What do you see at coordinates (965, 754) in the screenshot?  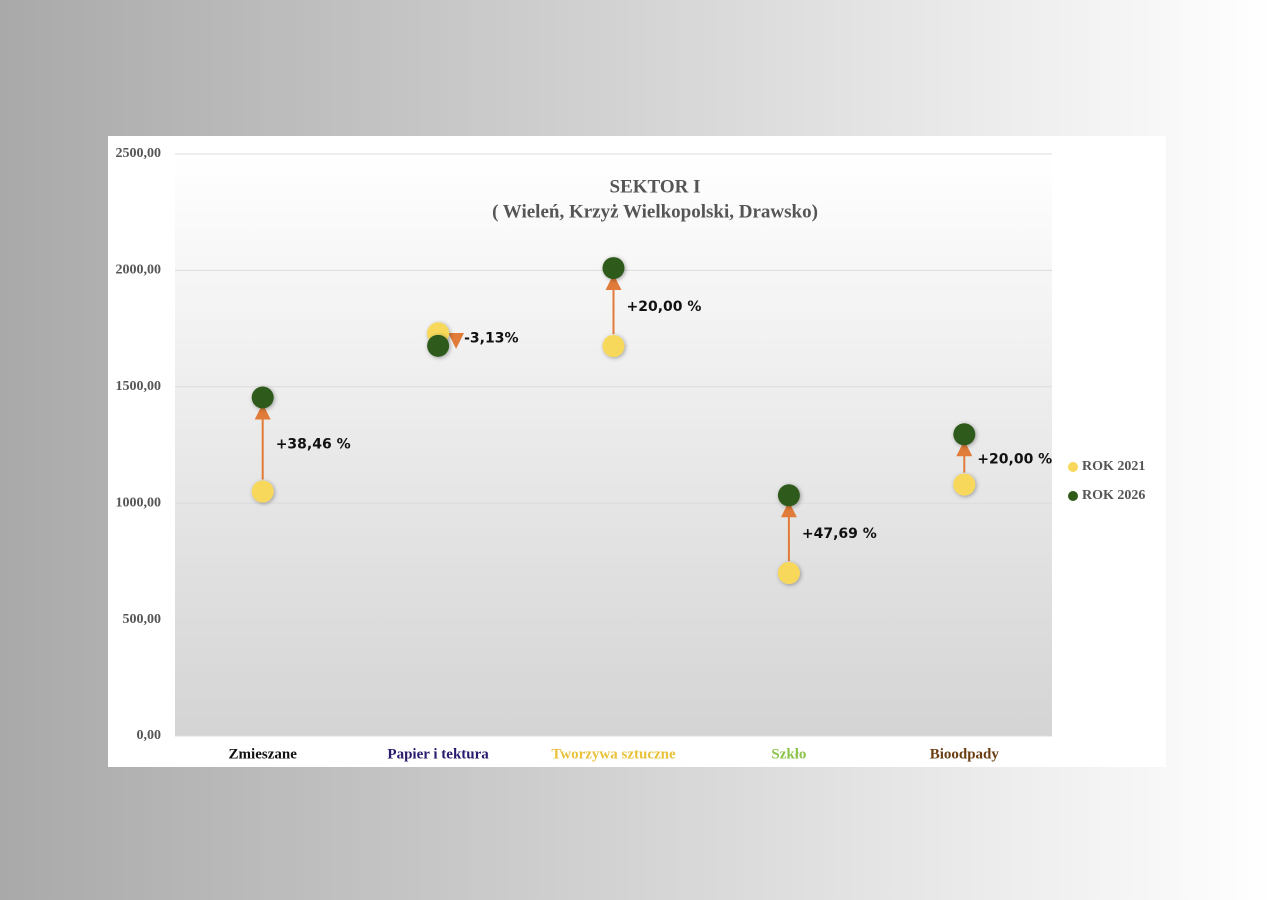 I see `x-tick-label: Bioodpady` at bounding box center [965, 754].